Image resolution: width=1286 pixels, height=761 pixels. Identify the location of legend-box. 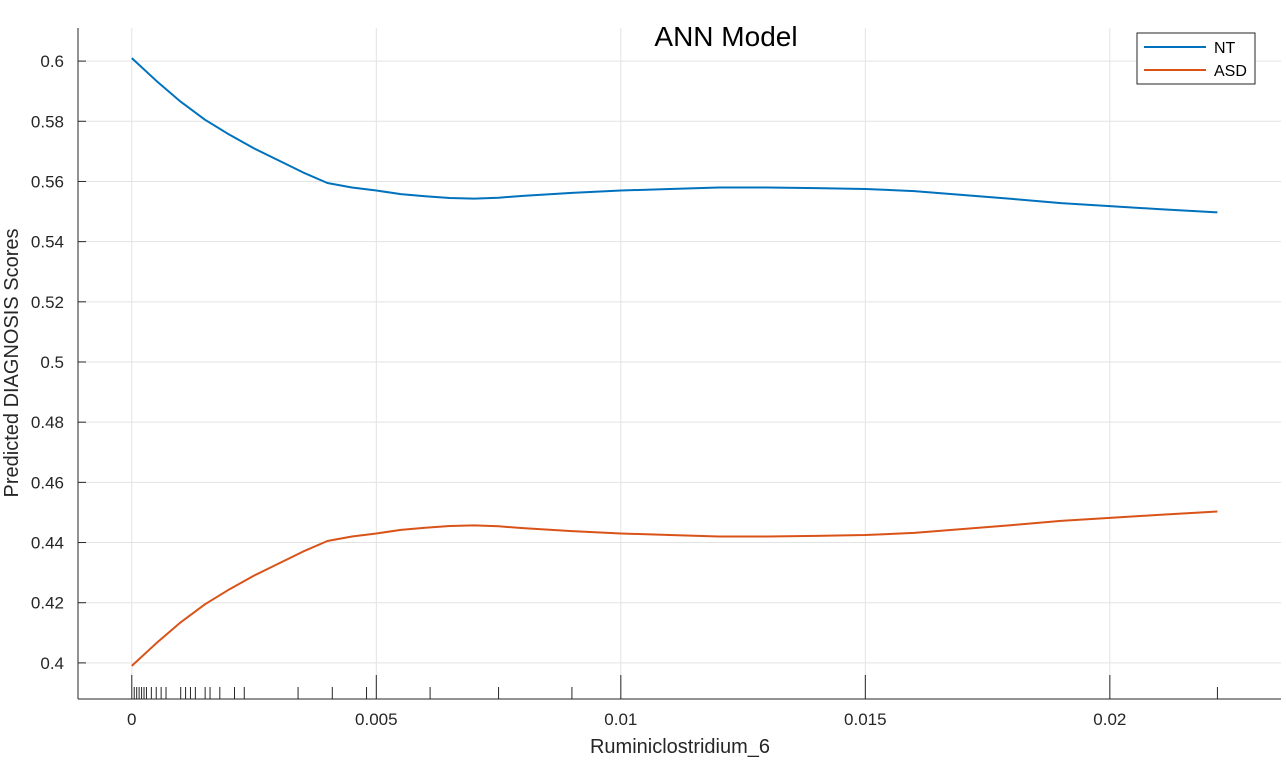
(1196, 58).